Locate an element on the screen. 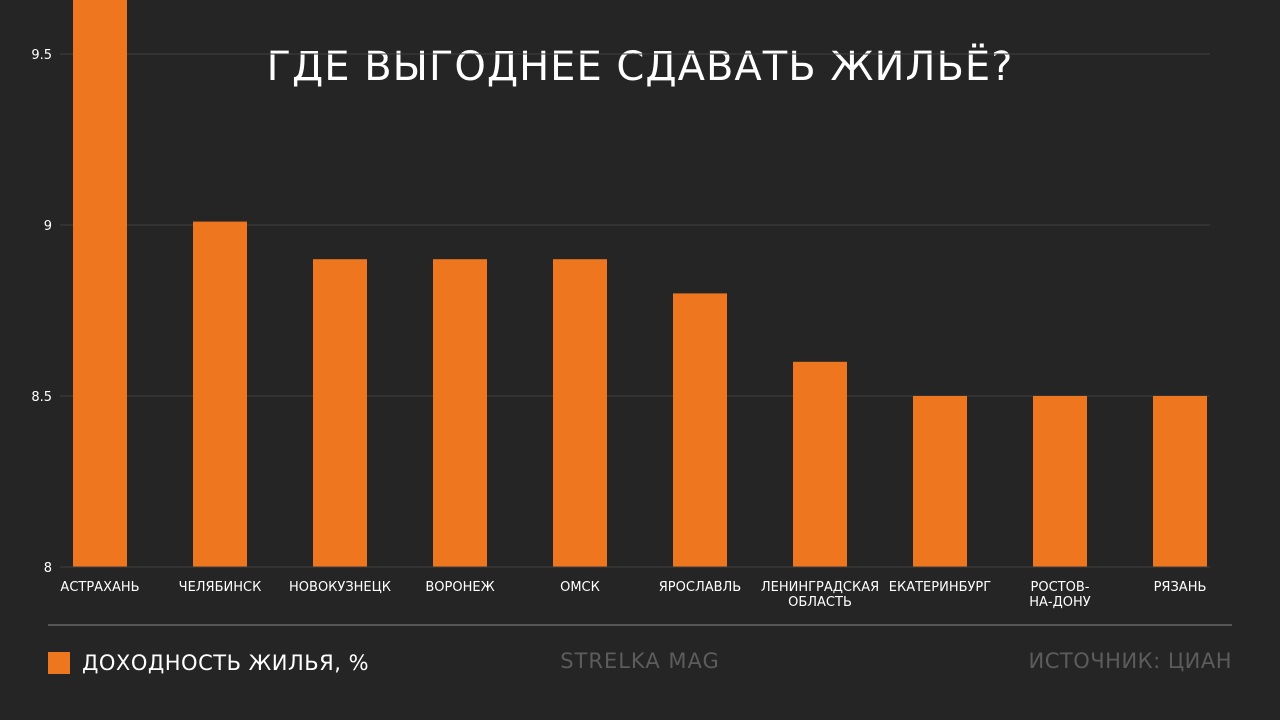 The width and height of the screenshot is (1280, 720). footer-divider is located at coordinates (640, 625).